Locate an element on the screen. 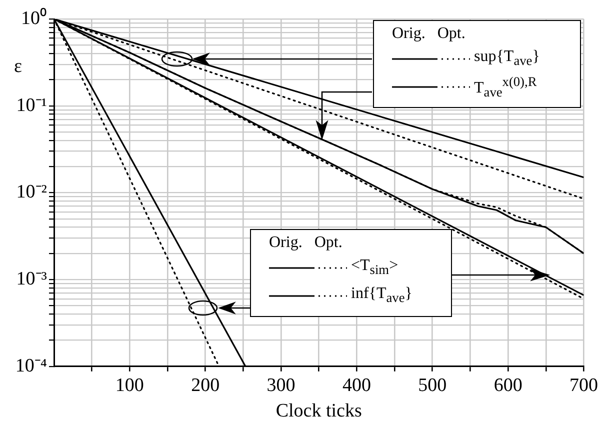  y-tick-label: 10⁰ is located at coordinates (34, 17).